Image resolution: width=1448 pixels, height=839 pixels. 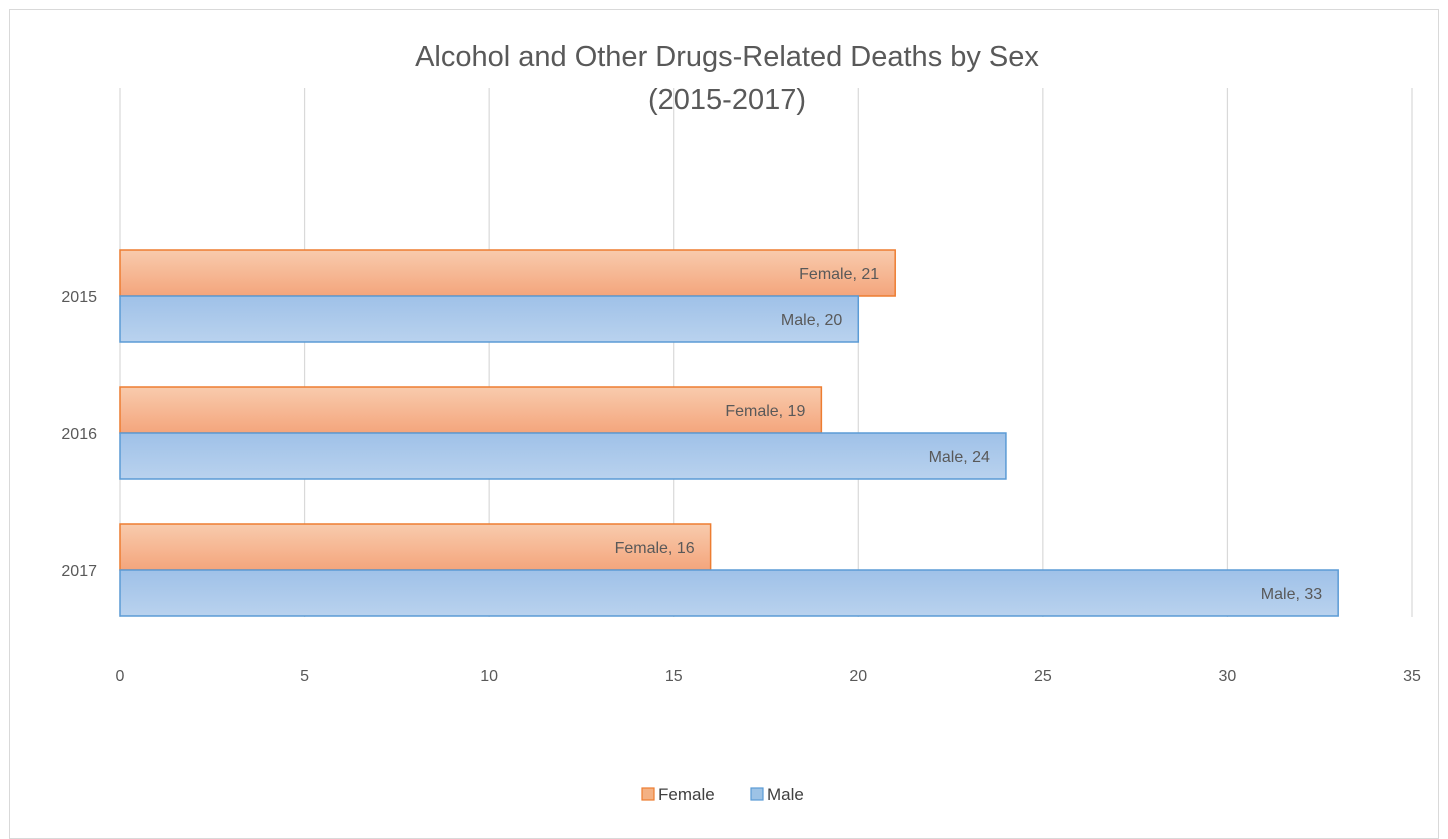 I want to click on data-label-female-2015: Female, 21, so click(x=839, y=274).